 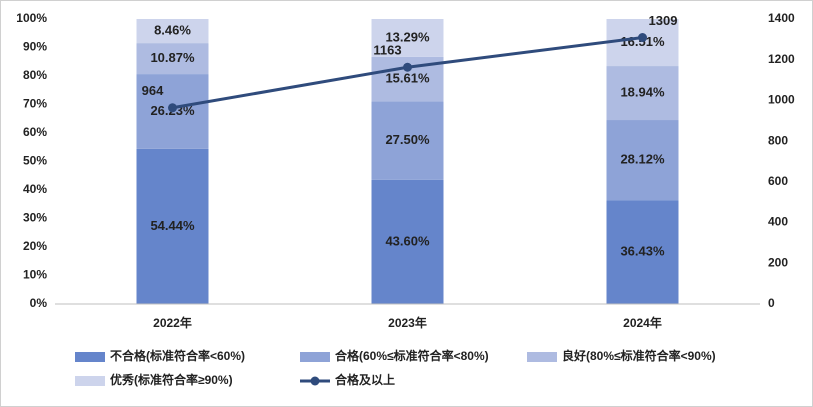 I want to click on legend-label: 合格及以上, so click(x=365, y=379).